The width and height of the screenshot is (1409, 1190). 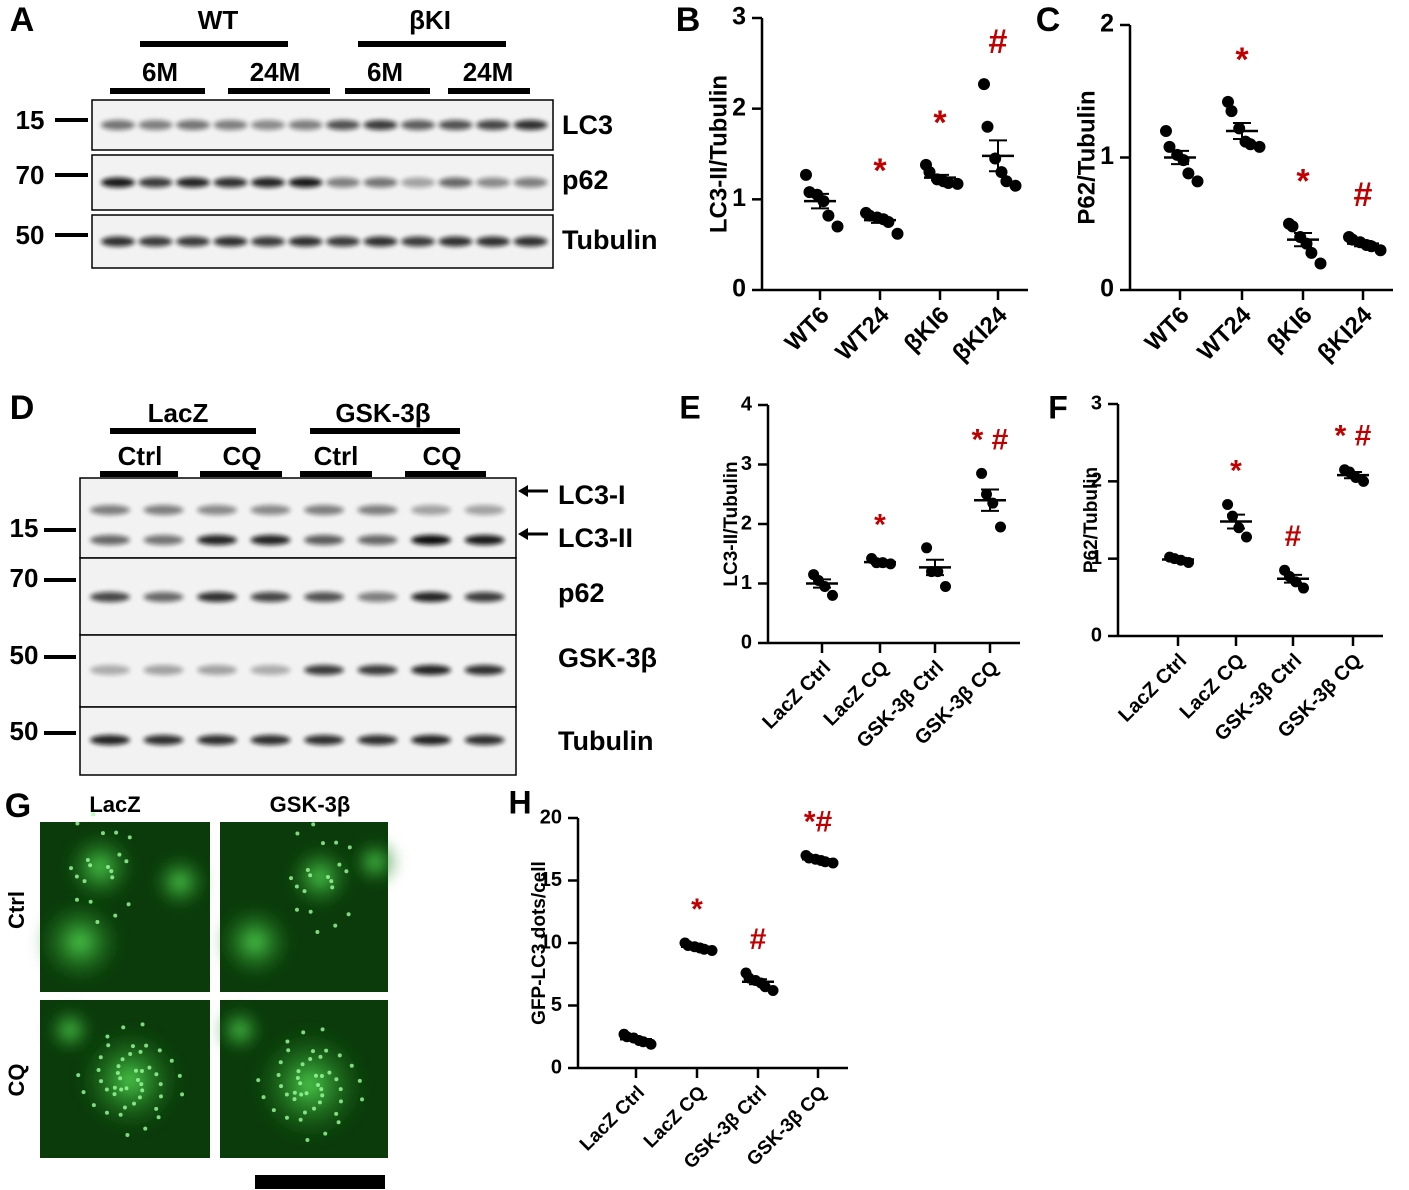 I want to click on panel-letter: B, so click(x=688, y=20).